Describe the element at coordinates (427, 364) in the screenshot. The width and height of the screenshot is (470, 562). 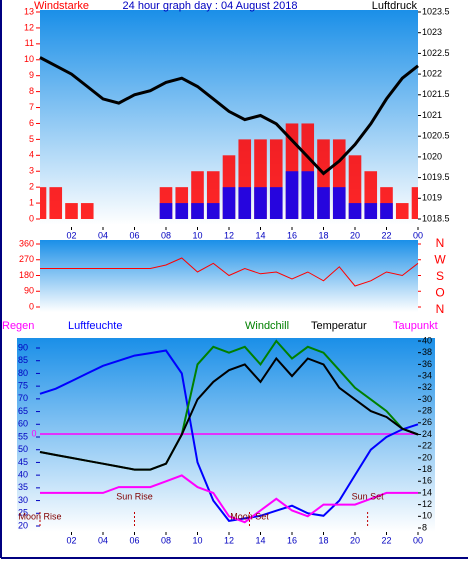
I see `y2-tick-label: 36` at that location.